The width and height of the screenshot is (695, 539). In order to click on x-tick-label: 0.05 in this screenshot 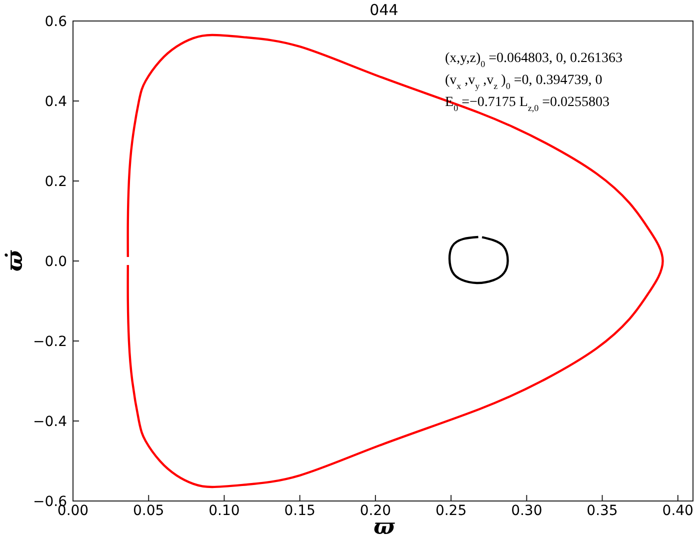, I will do `click(148, 510)`.